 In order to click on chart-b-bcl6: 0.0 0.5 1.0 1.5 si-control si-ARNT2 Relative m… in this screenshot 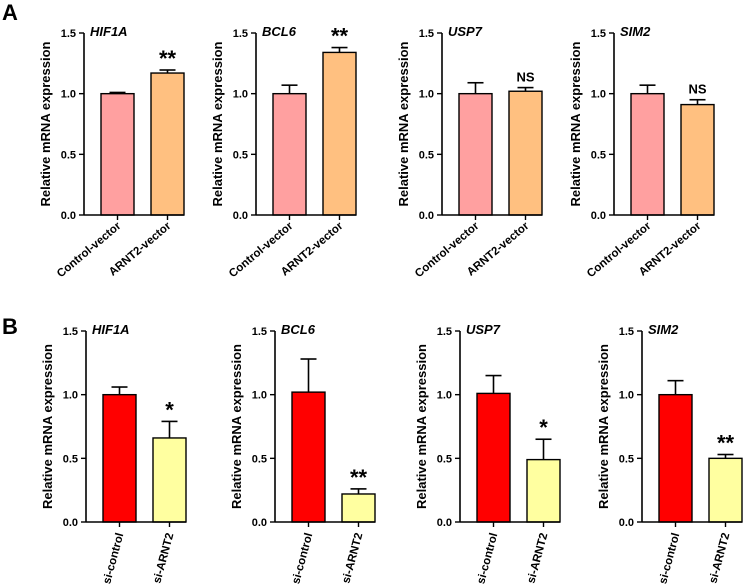, I will do `click(302, 453)`.